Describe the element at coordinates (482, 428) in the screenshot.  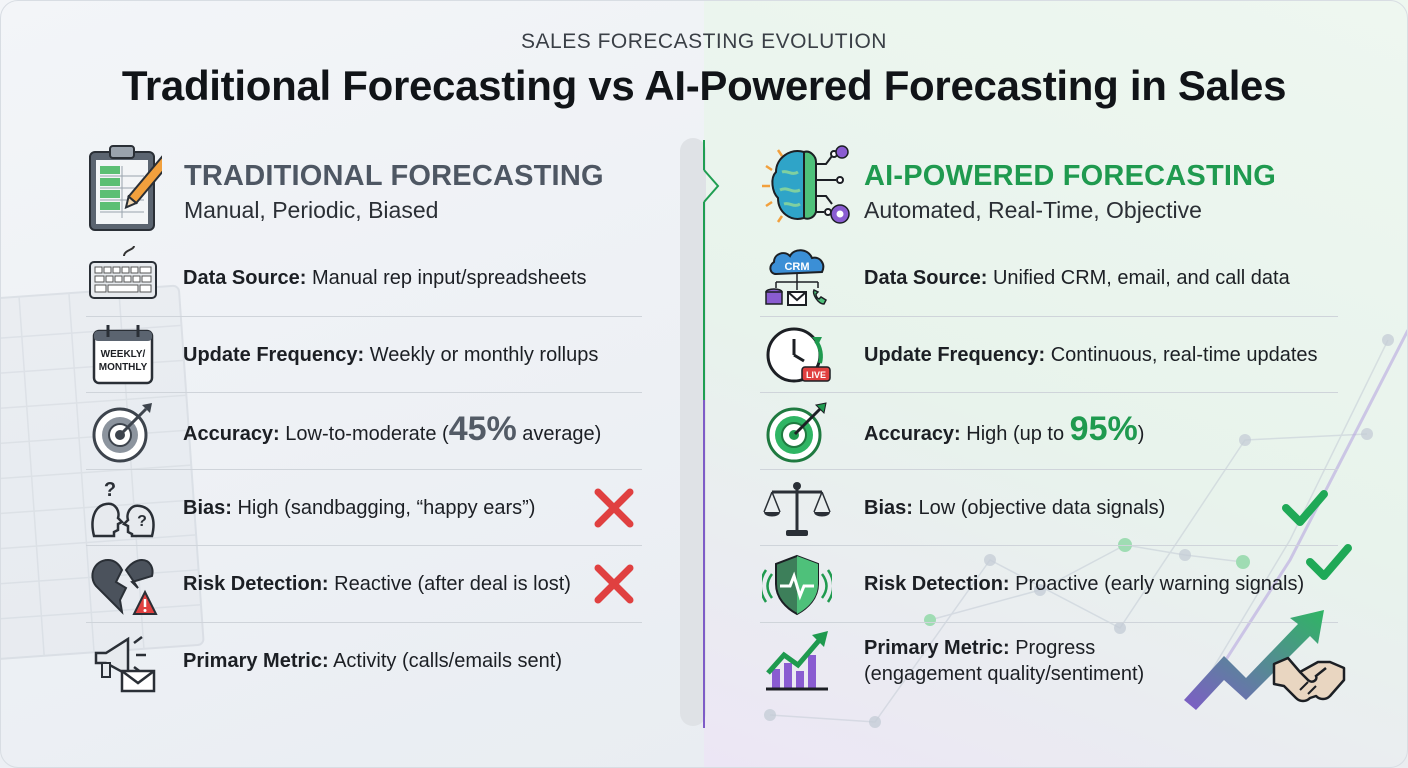
I see `accuracy-highlight: 45%` at that location.